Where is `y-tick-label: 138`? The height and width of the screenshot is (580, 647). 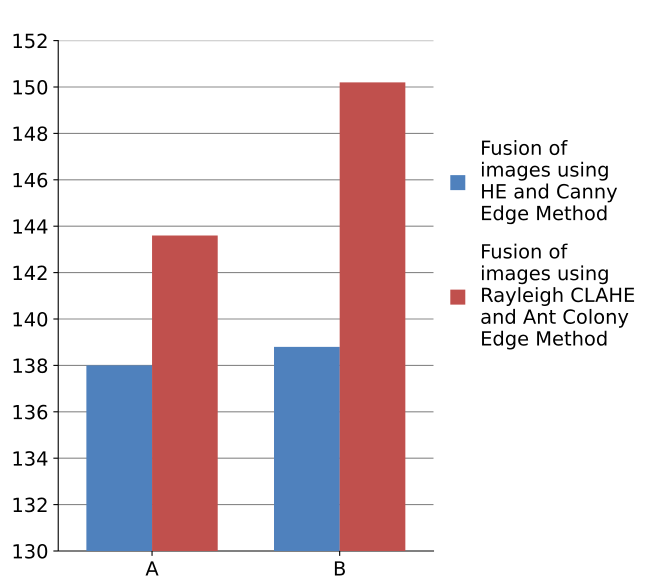
y-tick-label: 138 is located at coordinates (31, 366).